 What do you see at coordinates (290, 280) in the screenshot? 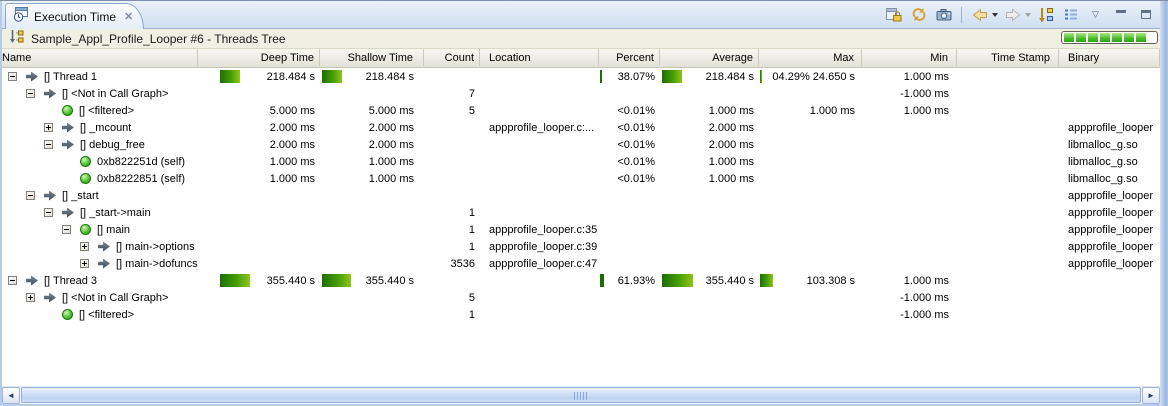
I see `deep-value: 355.440 s` at bounding box center [290, 280].